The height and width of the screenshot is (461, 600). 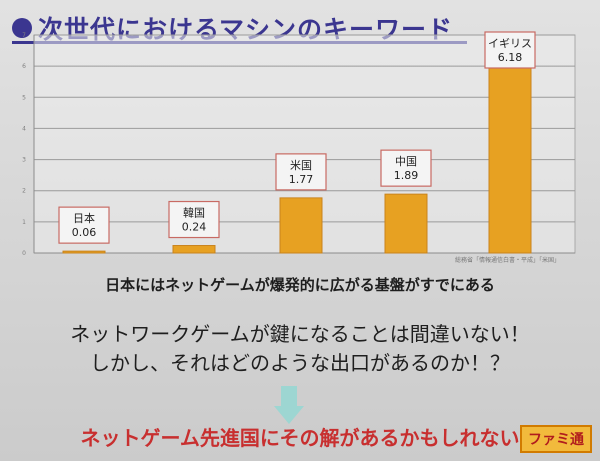 I want to click on value-label-3: 1.77, so click(x=301, y=179).